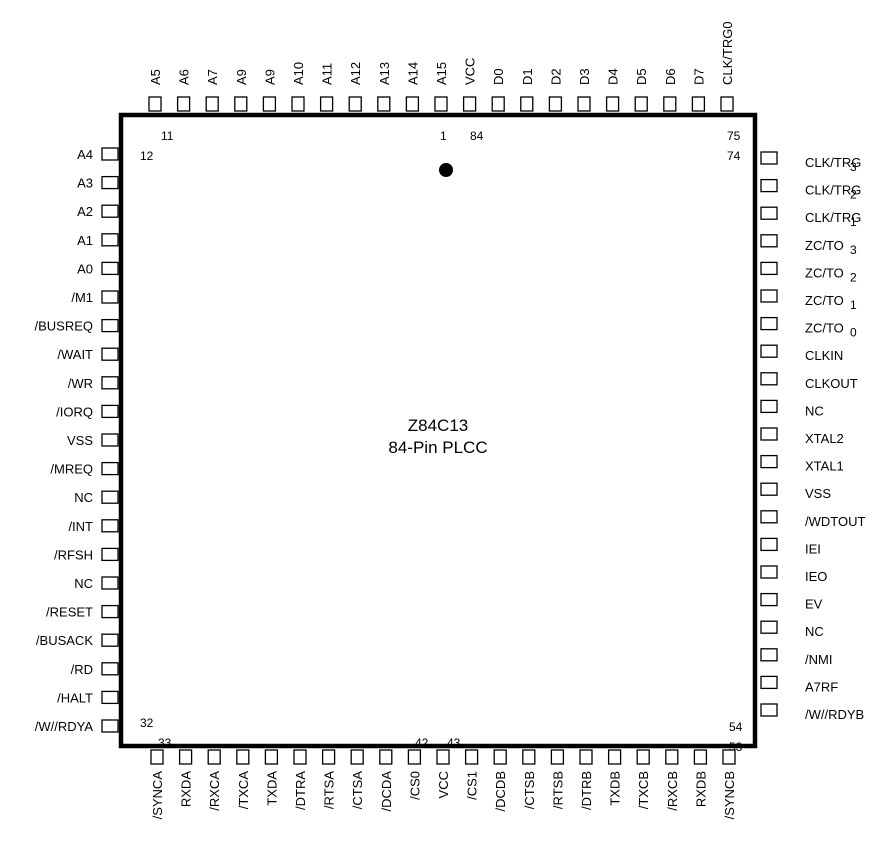  I want to click on chip-part-number: Z84C13, so click(438, 425).